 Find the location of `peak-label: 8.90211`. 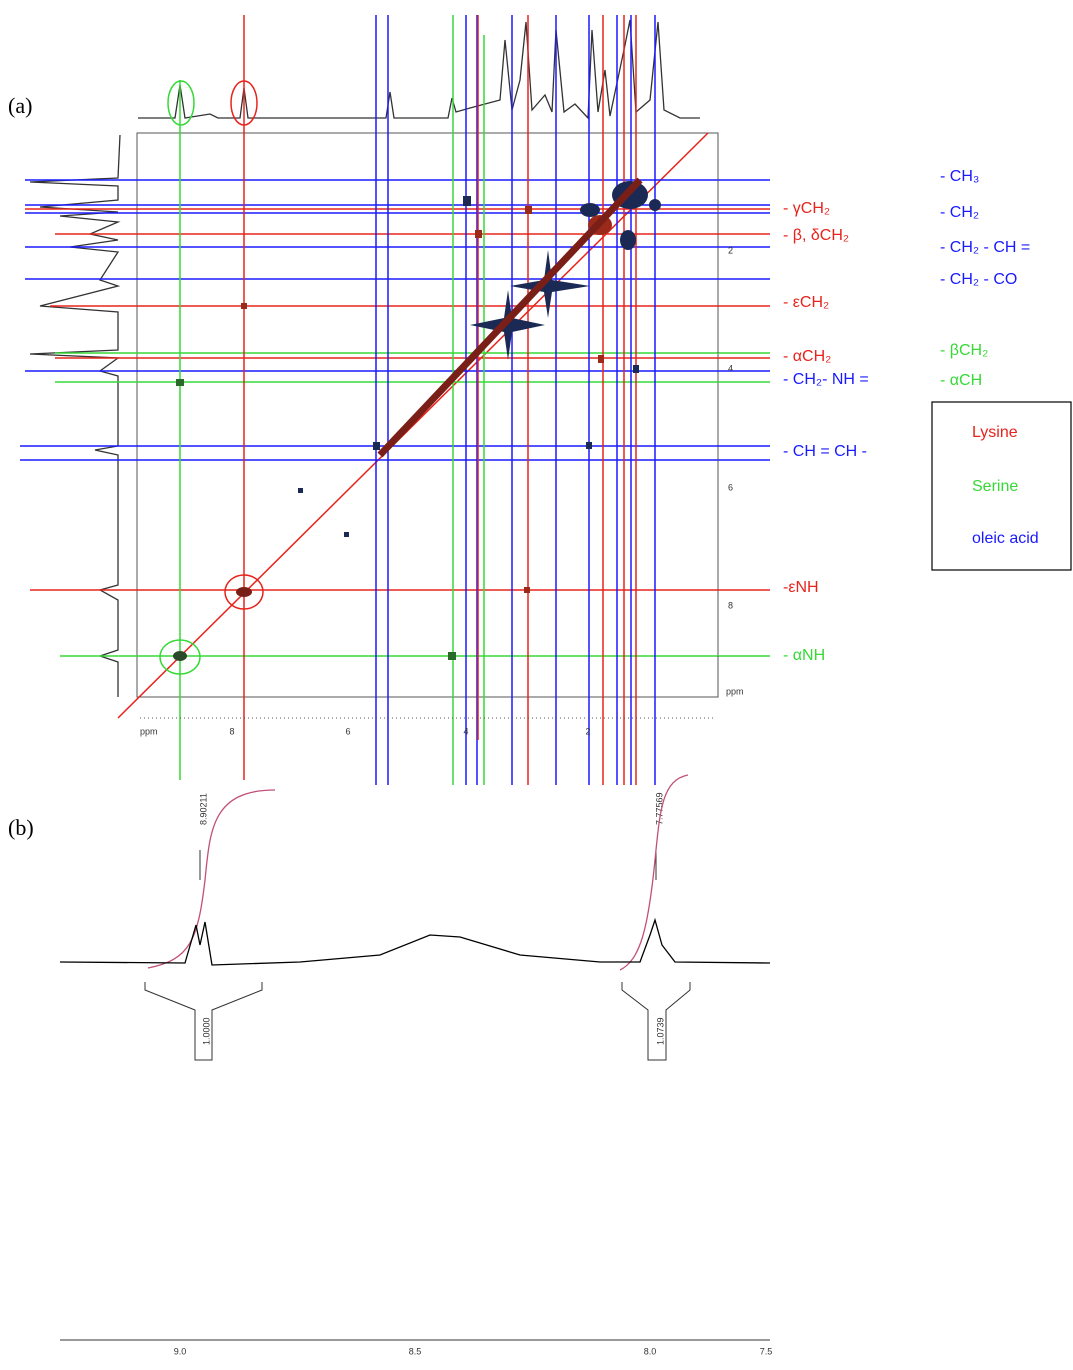

peak-label: 8.90211 is located at coordinates (203, 809).